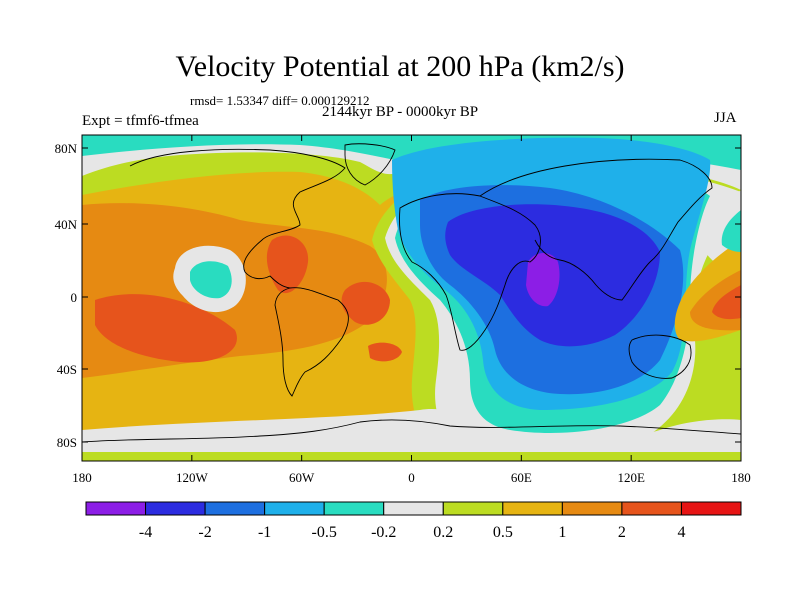  I want to click on field-south-white, so click(411, 435).